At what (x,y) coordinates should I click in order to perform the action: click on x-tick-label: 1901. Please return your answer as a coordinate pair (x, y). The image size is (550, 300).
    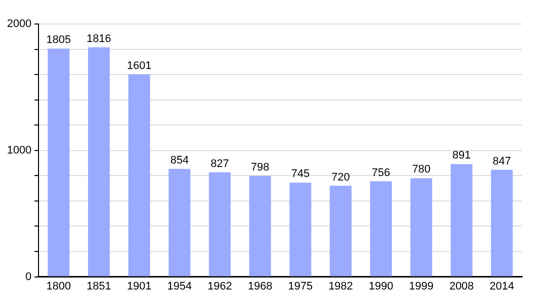
    Looking at the image, I should click on (139, 286).